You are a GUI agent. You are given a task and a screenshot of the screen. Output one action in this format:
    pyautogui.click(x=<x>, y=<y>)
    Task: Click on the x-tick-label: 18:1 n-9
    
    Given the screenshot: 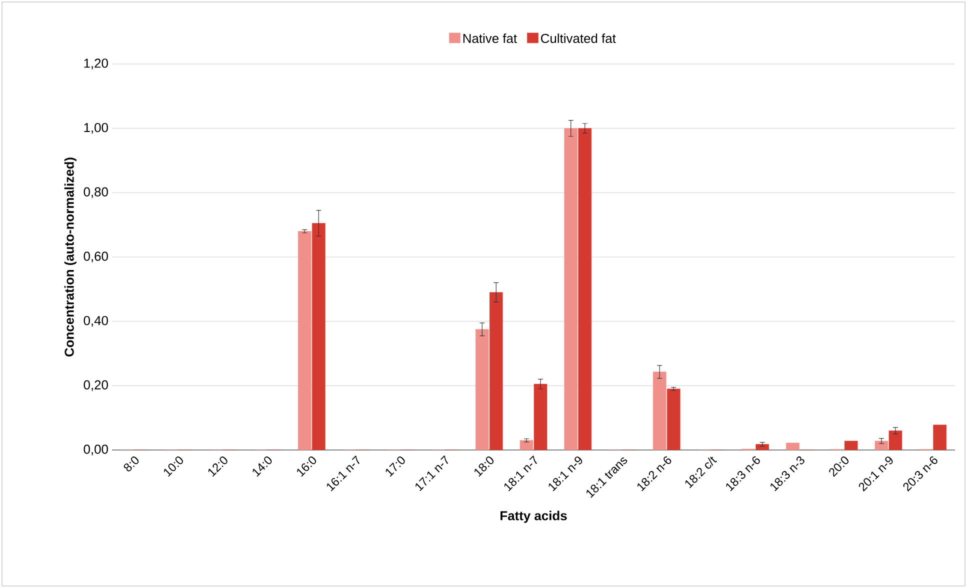 What is the action you would take?
    pyautogui.click(x=565, y=474)
    